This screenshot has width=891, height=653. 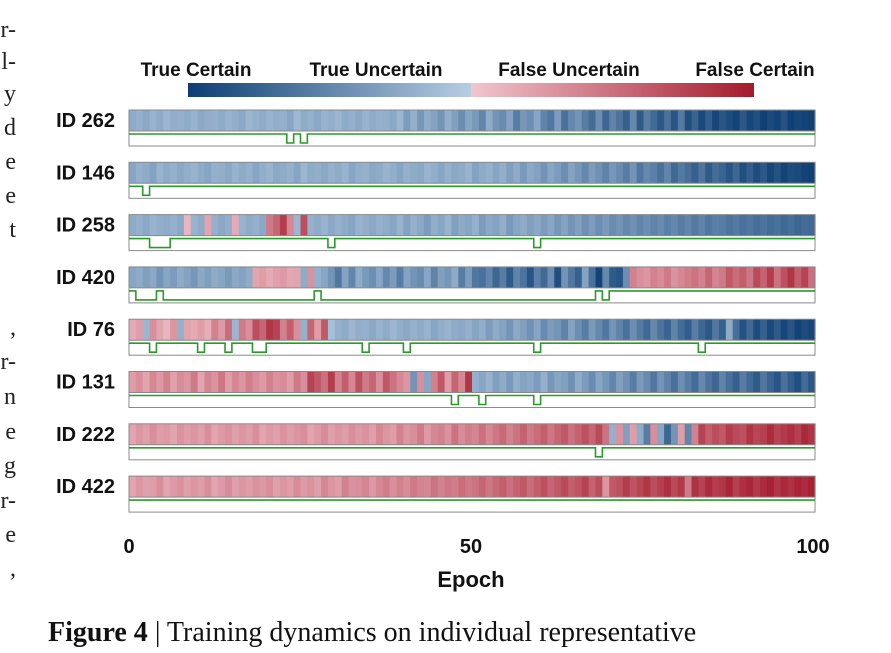 What do you see at coordinates (472, 138) in the screenshot?
I see `prediction-change-line` at bounding box center [472, 138].